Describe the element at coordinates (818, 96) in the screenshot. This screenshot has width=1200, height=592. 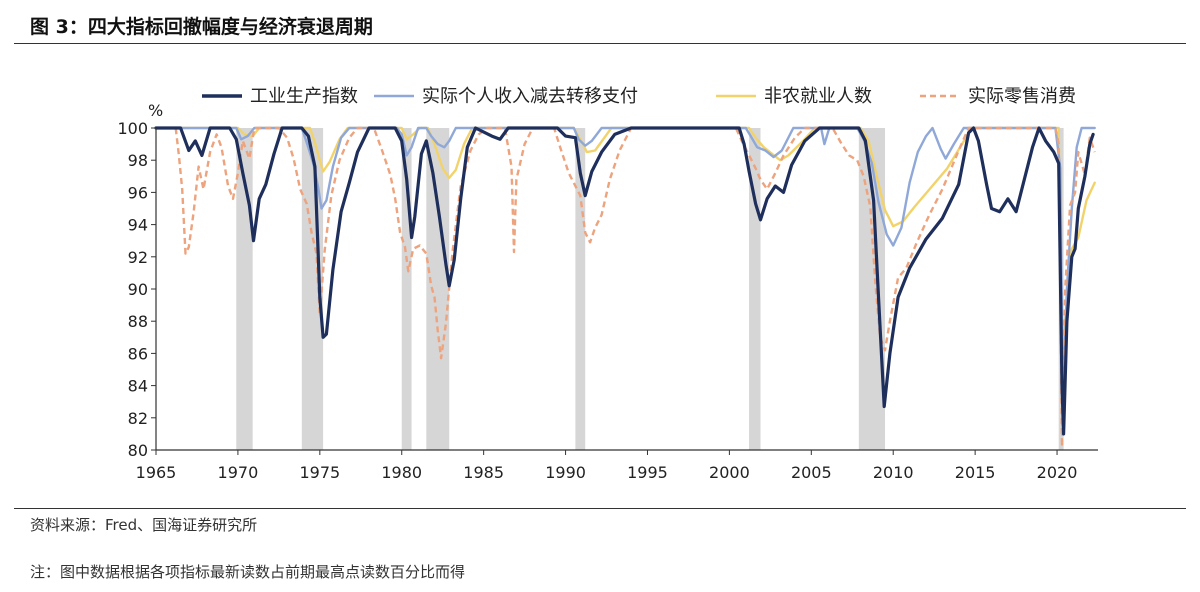
I see `legend-label-3: 非农就业人数` at that location.